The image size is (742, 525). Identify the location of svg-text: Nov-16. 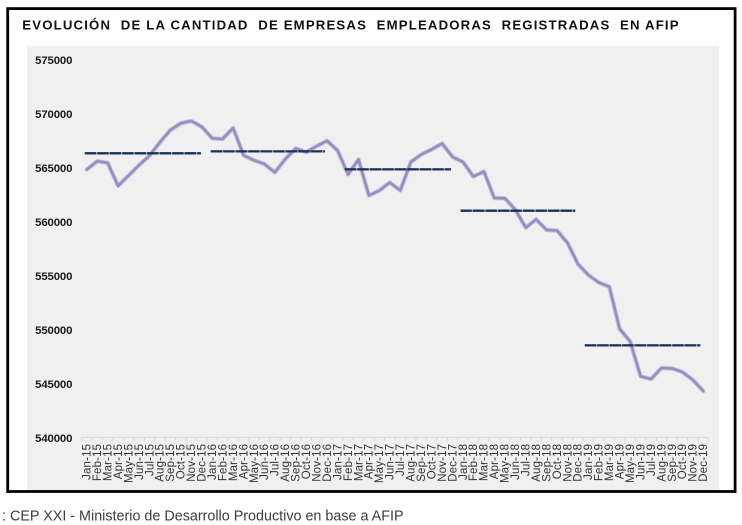
(318, 463).